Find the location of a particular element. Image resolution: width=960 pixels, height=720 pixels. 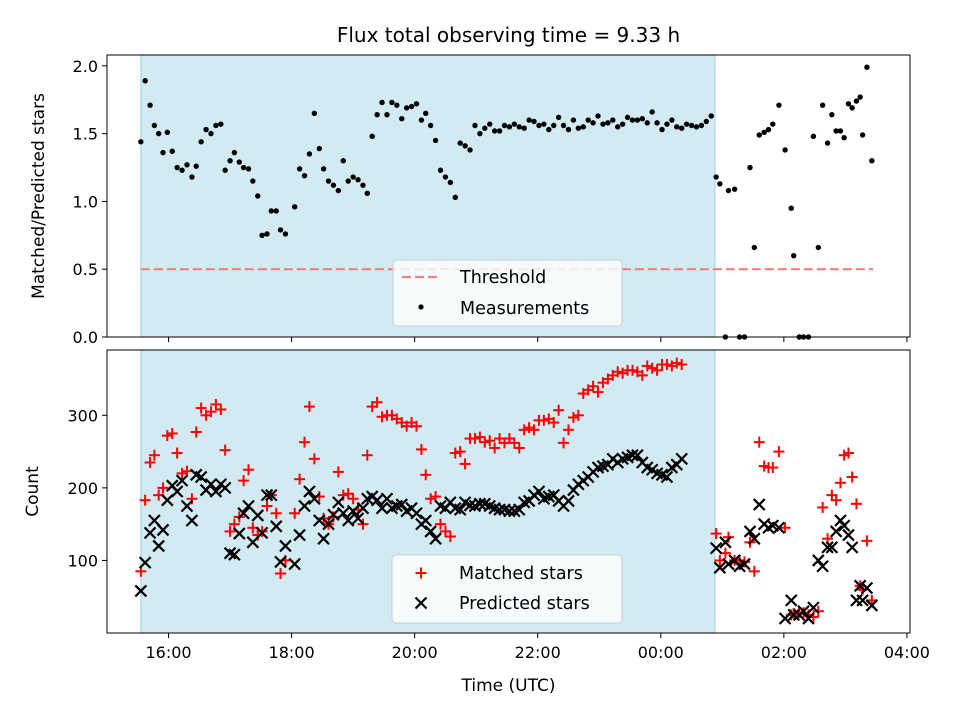

top-y-tick-label: 1.0 is located at coordinates (85, 201).